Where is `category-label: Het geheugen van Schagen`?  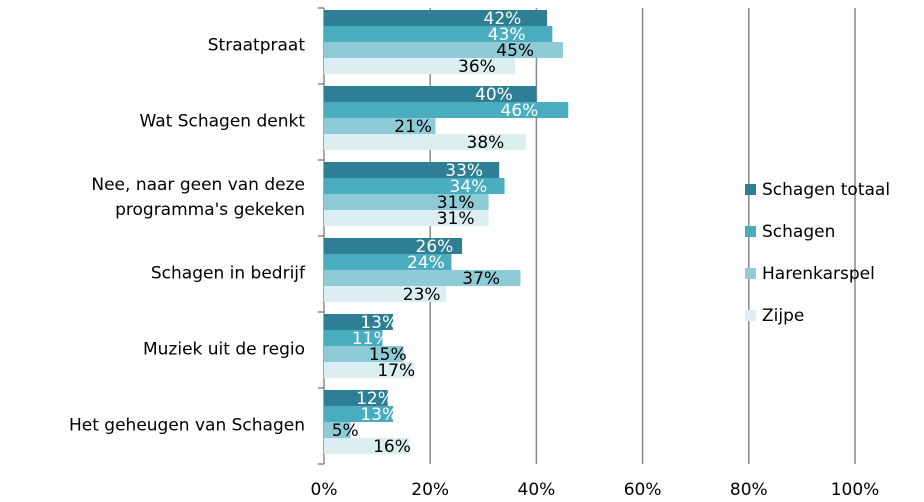
category-label: Het geheugen van Schagen is located at coordinates (186, 425).